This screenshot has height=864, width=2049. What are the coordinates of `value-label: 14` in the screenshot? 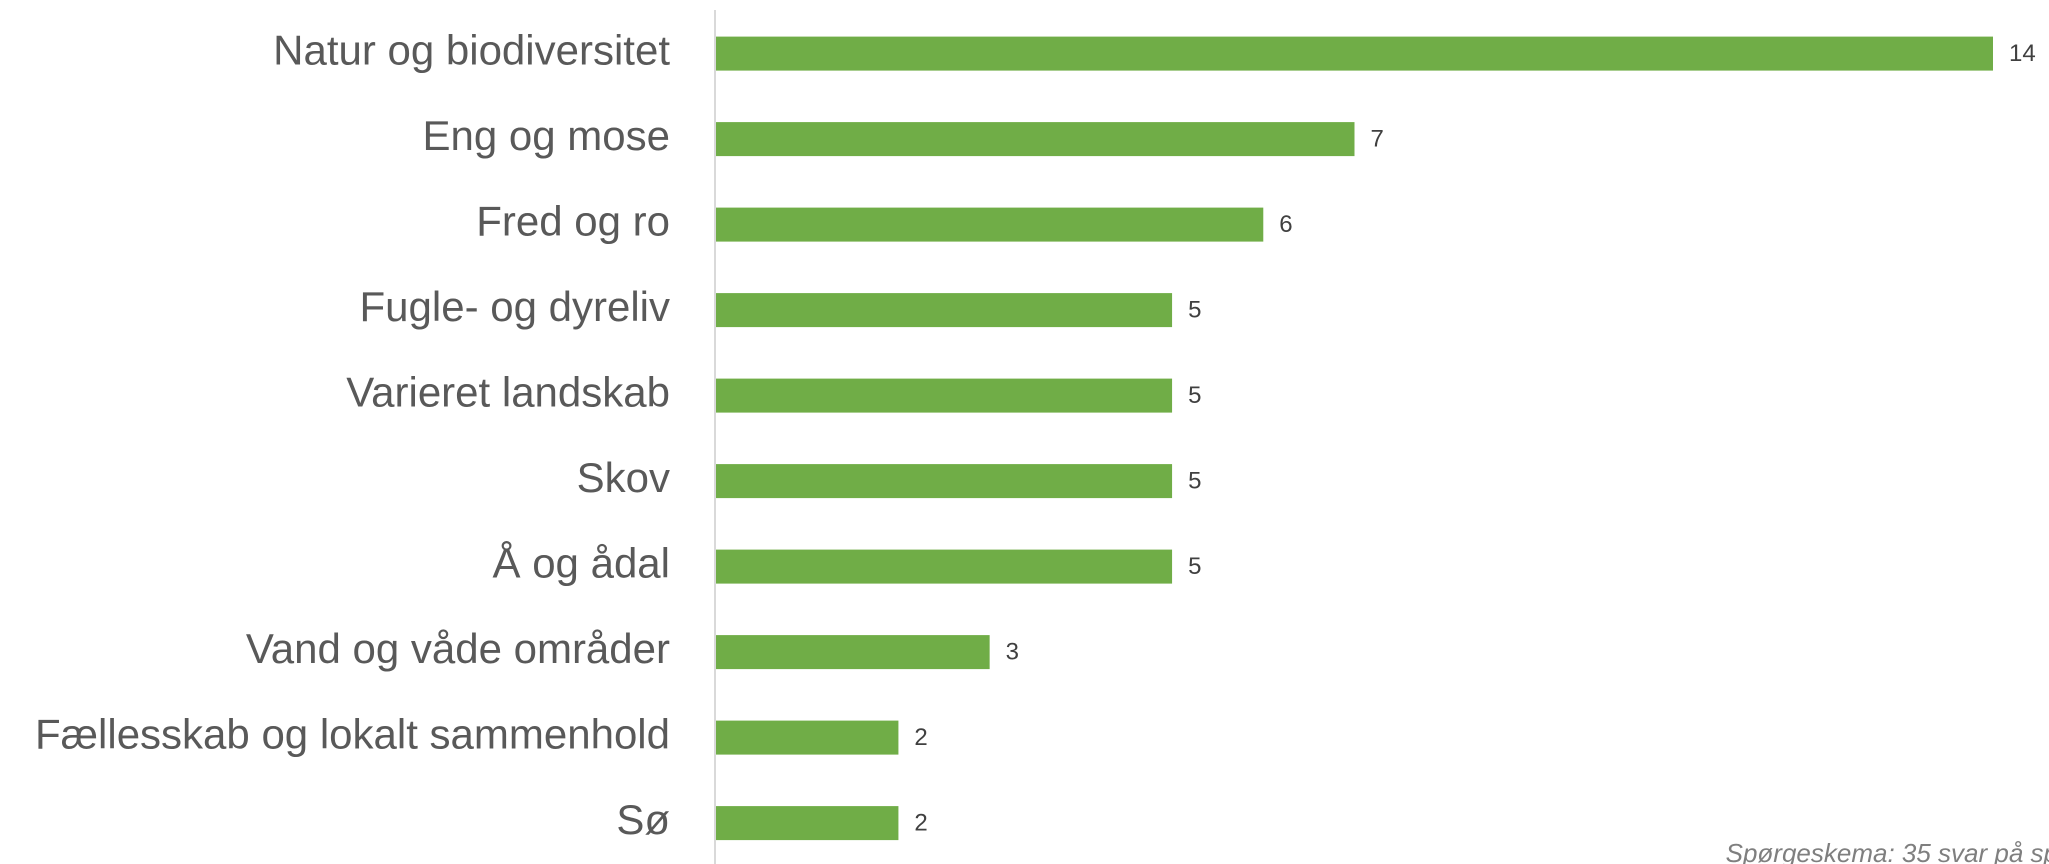 It's located at (2022, 53).